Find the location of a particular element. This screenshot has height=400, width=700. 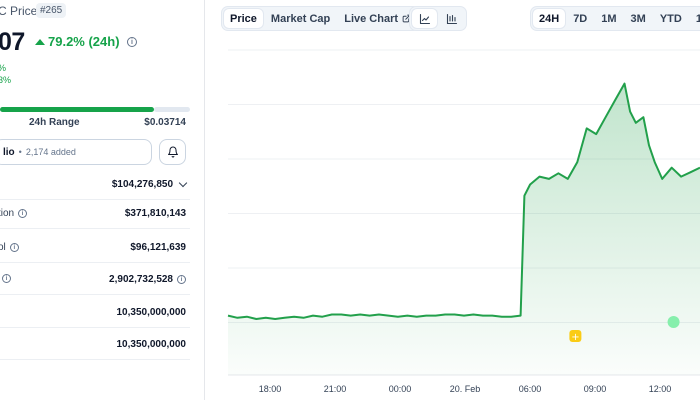

price-change-24h: 79.2% (24h) is located at coordinates (77, 41).